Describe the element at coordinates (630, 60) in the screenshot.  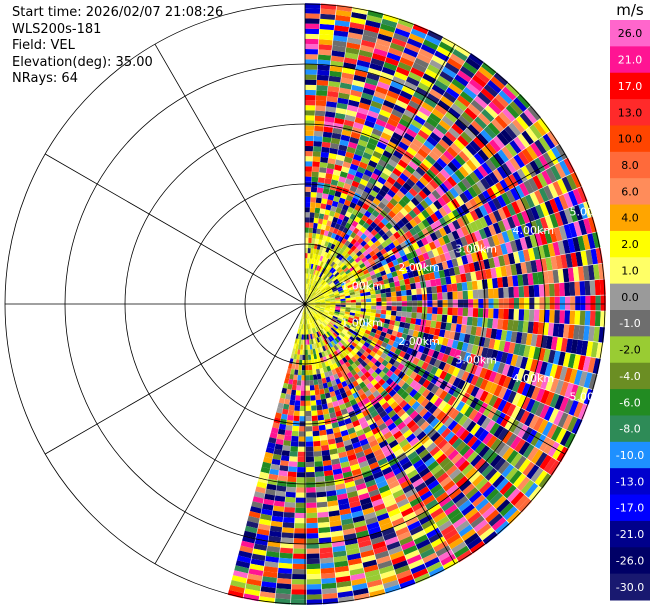
I see `colorbar-tick-label: 21.0` at that location.